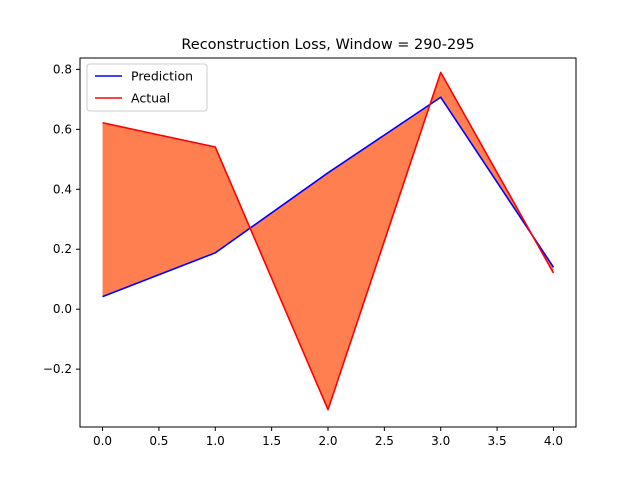 This screenshot has width=640, height=480. What do you see at coordinates (158, 441) in the screenshot?
I see `x-tick-label: 0.5` at bounding box center [158, 441].